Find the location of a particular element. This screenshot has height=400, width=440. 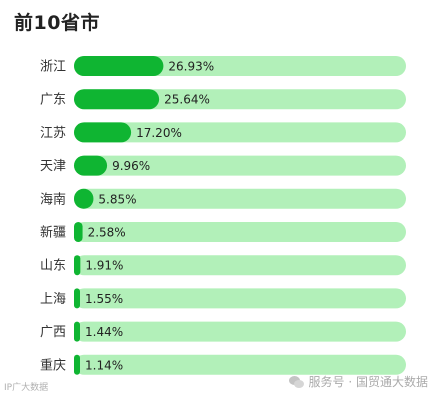

watermark-right-text: 服务号 · 国贸通大数据 is located at coordinates (368, 382).